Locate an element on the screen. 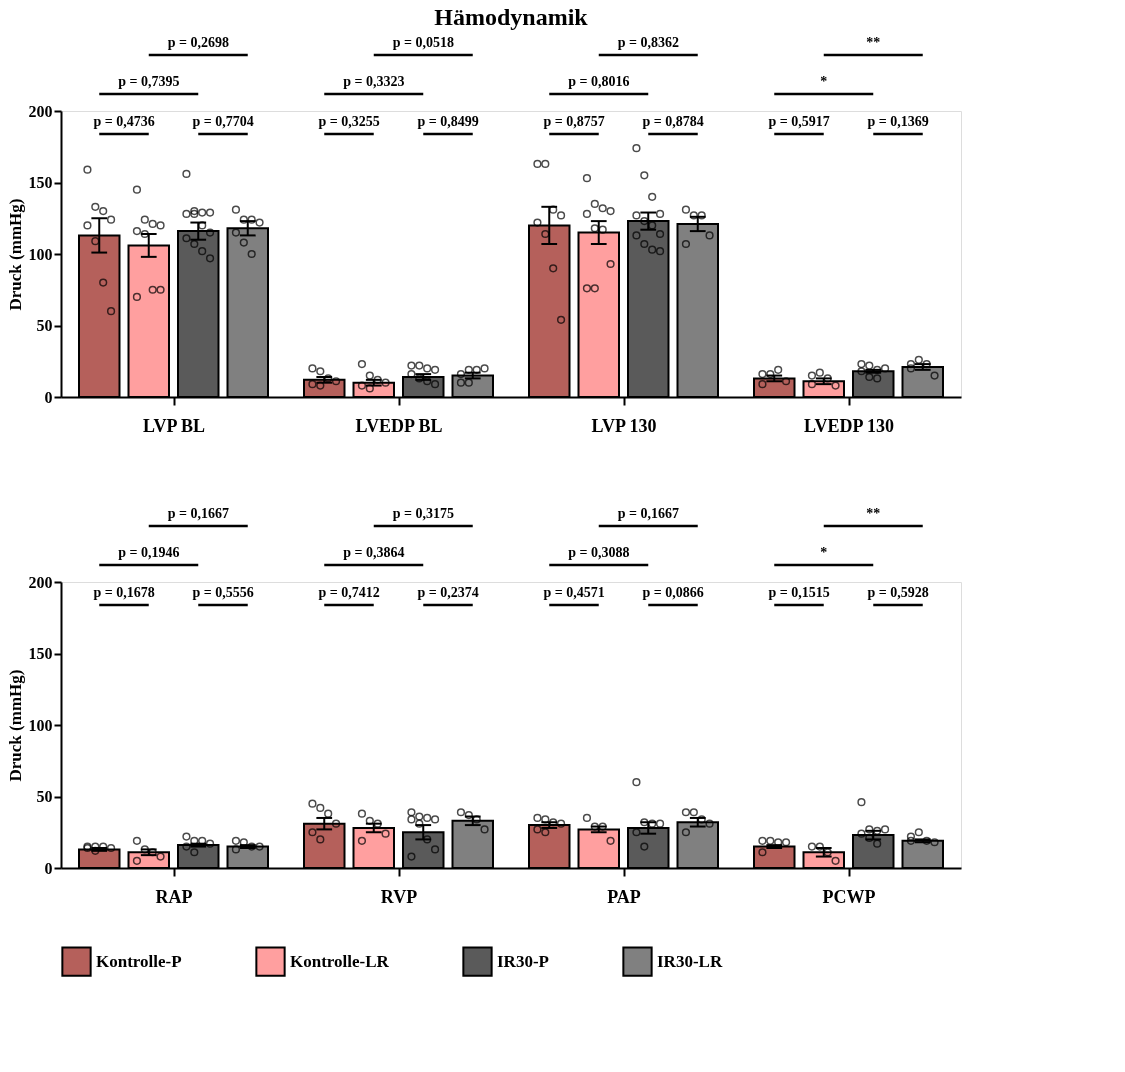 The image size is (1125, 1072). text: p = 0,3175 is located at coordinates (423, 513).